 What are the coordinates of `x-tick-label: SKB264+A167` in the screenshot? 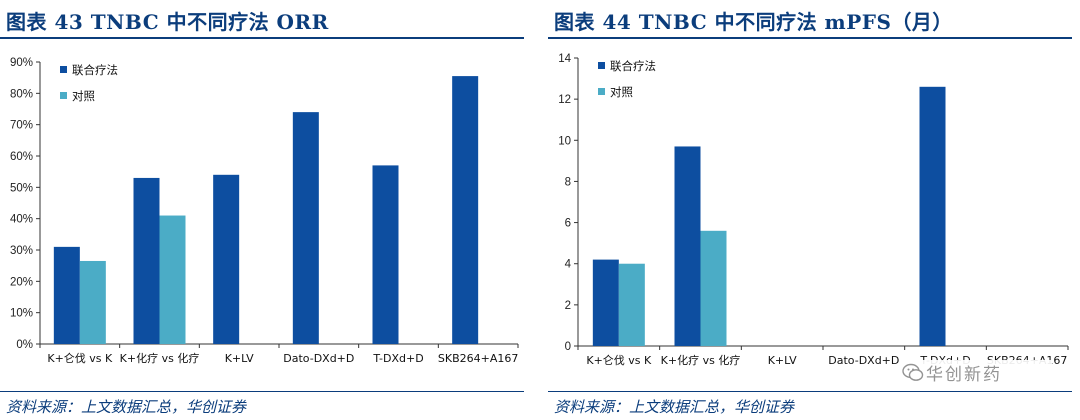 It's located at (478, 358).